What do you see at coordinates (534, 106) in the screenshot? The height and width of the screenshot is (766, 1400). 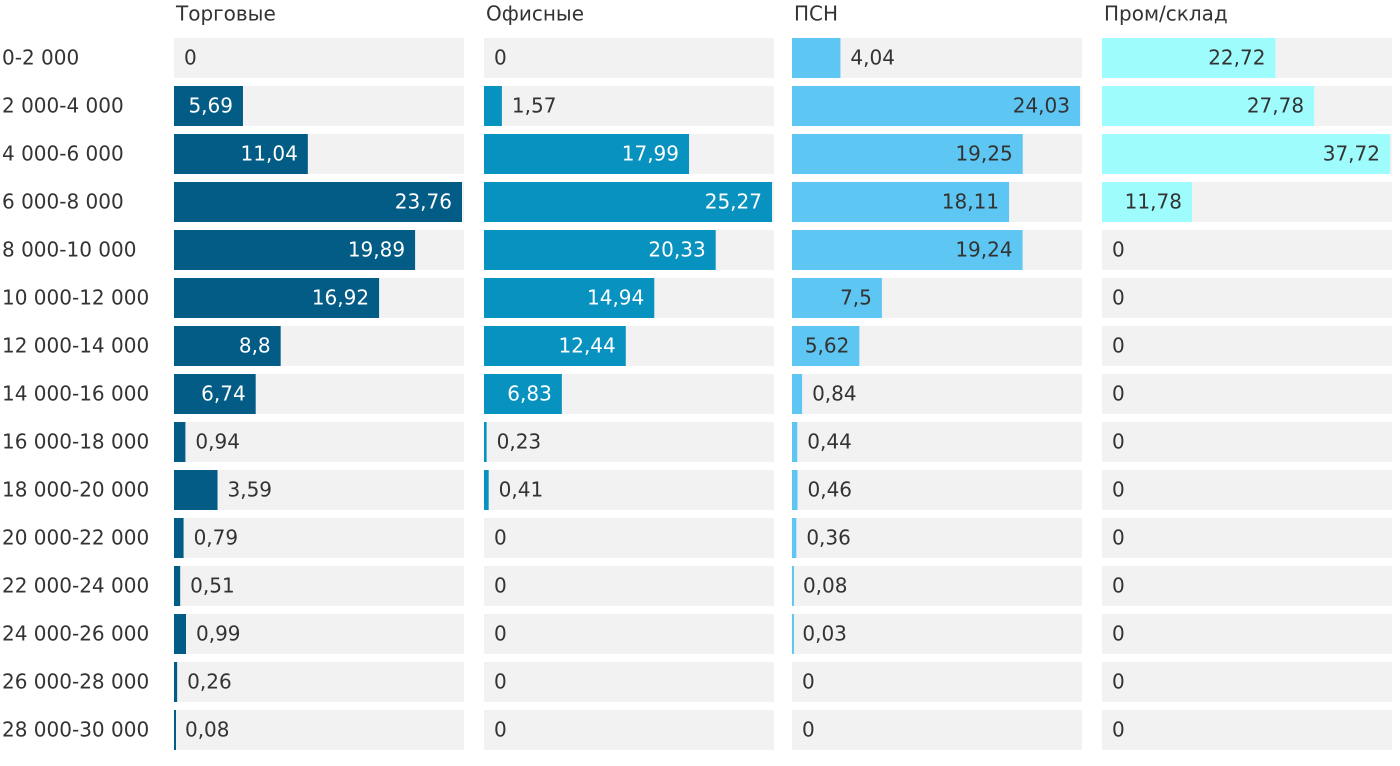 I see `value-label: 1,57` at bounding box center [534, 106].